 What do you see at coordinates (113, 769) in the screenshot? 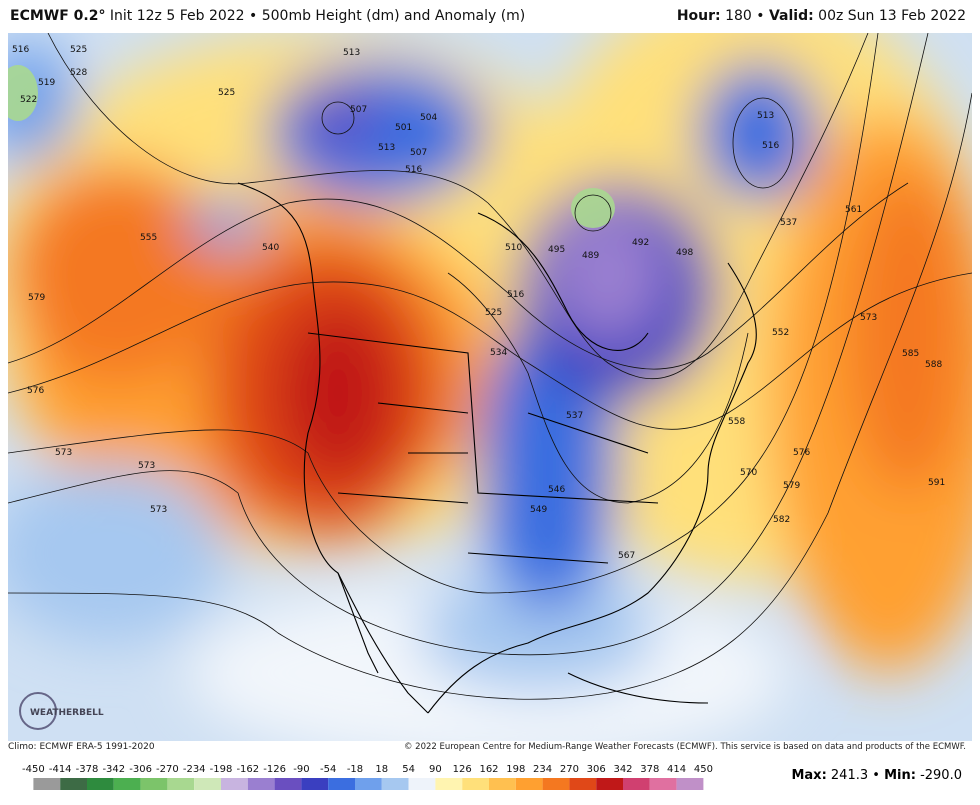
I see `colorbar-label: -342` at bounding box center [113, 769].